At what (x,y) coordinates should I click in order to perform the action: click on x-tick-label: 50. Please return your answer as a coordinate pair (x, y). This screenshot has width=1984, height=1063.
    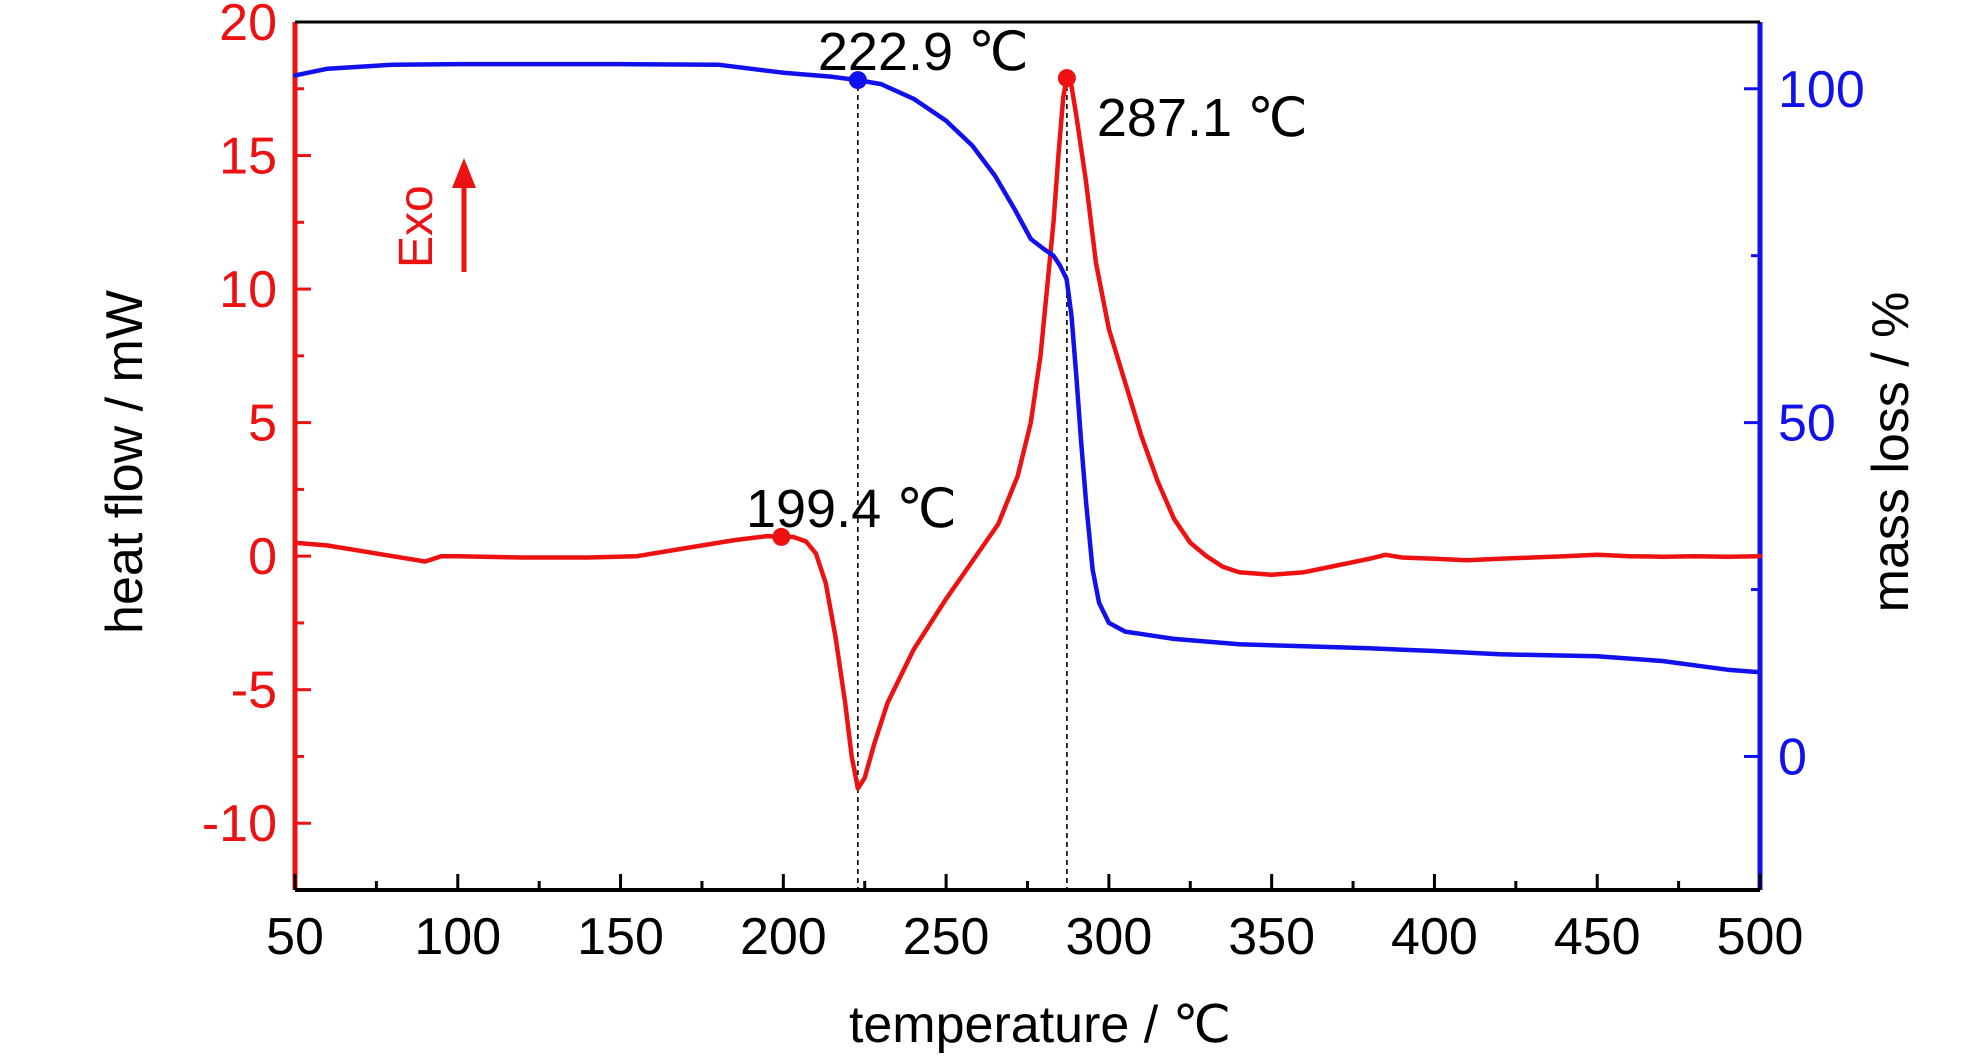
    Looking at the image, I should click on (295, 937).